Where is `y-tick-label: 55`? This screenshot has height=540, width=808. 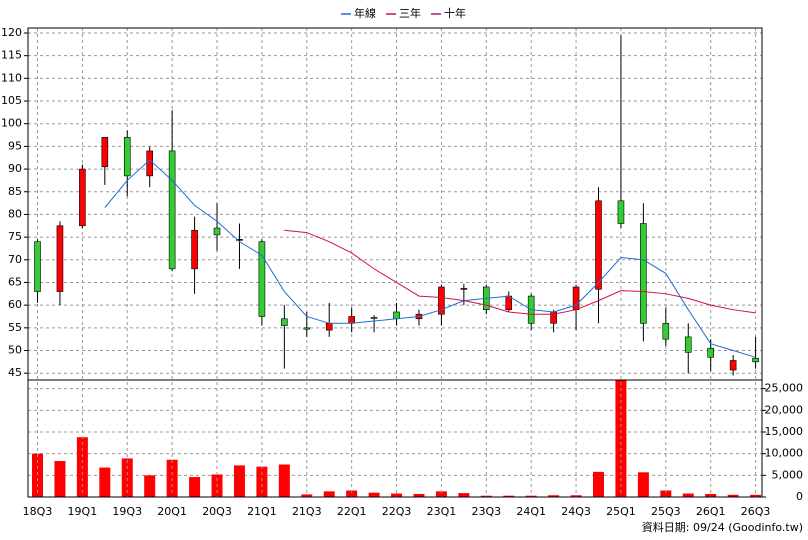 y-tick-label: 55 is located at coordinates (15, 327).